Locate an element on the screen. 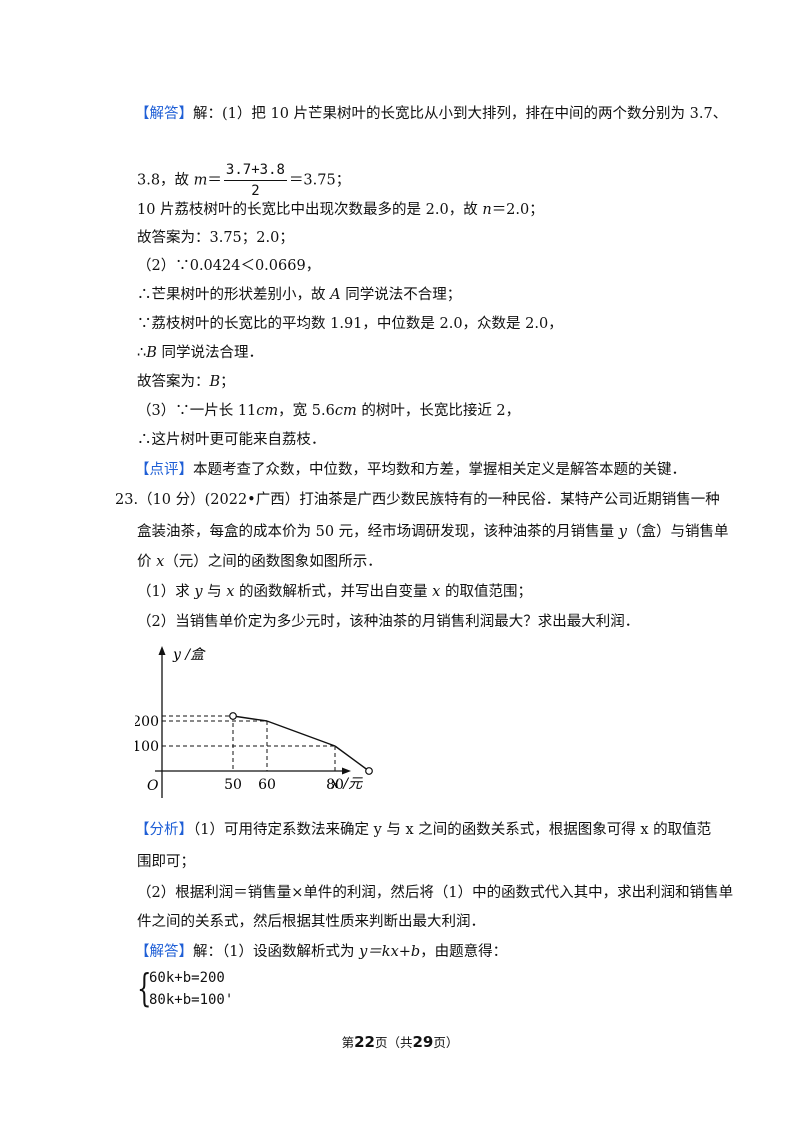 Image resolution: width=800 pixels, height=1132 pixels. line6-post: 同学说法不合理； is located at coordinates (401, 295).